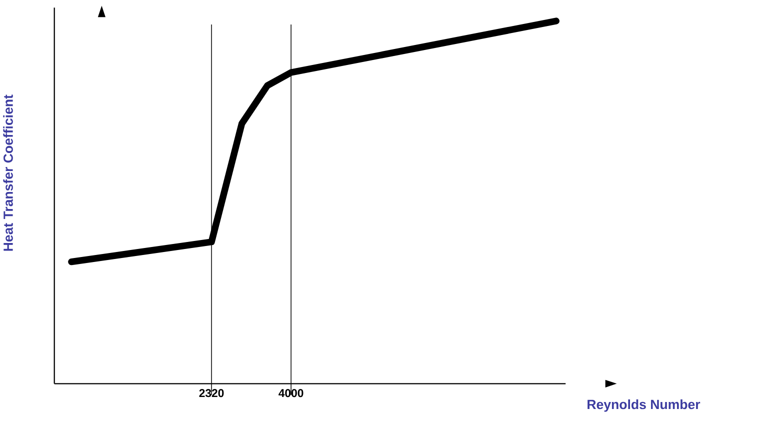  Describe the element at coordinates (644, 406) in the screenshot. I see `x-axis-title: Reynolds Number` at that location.